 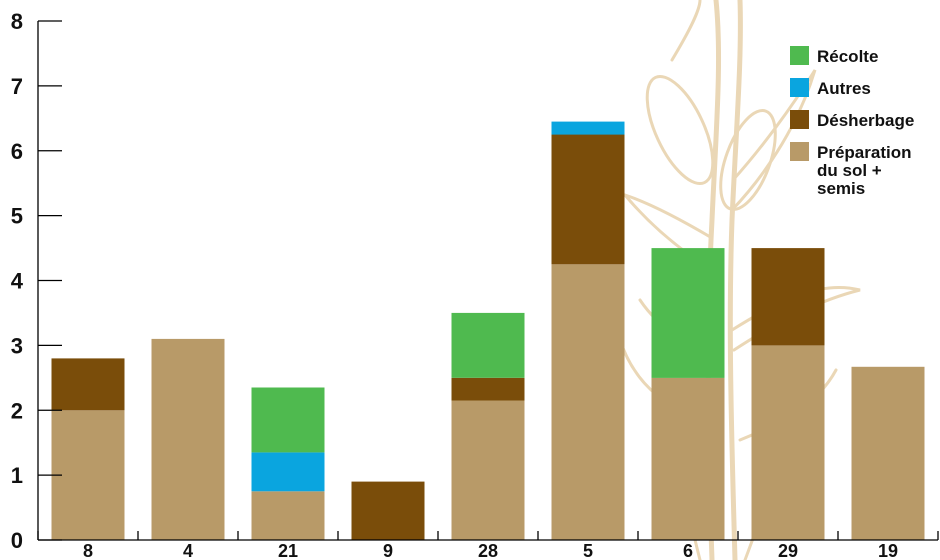 What do you see at coordinates (865, 120) in the screenshot?
I see `legend-label: Désherbage` at bounding box center [865, 120].